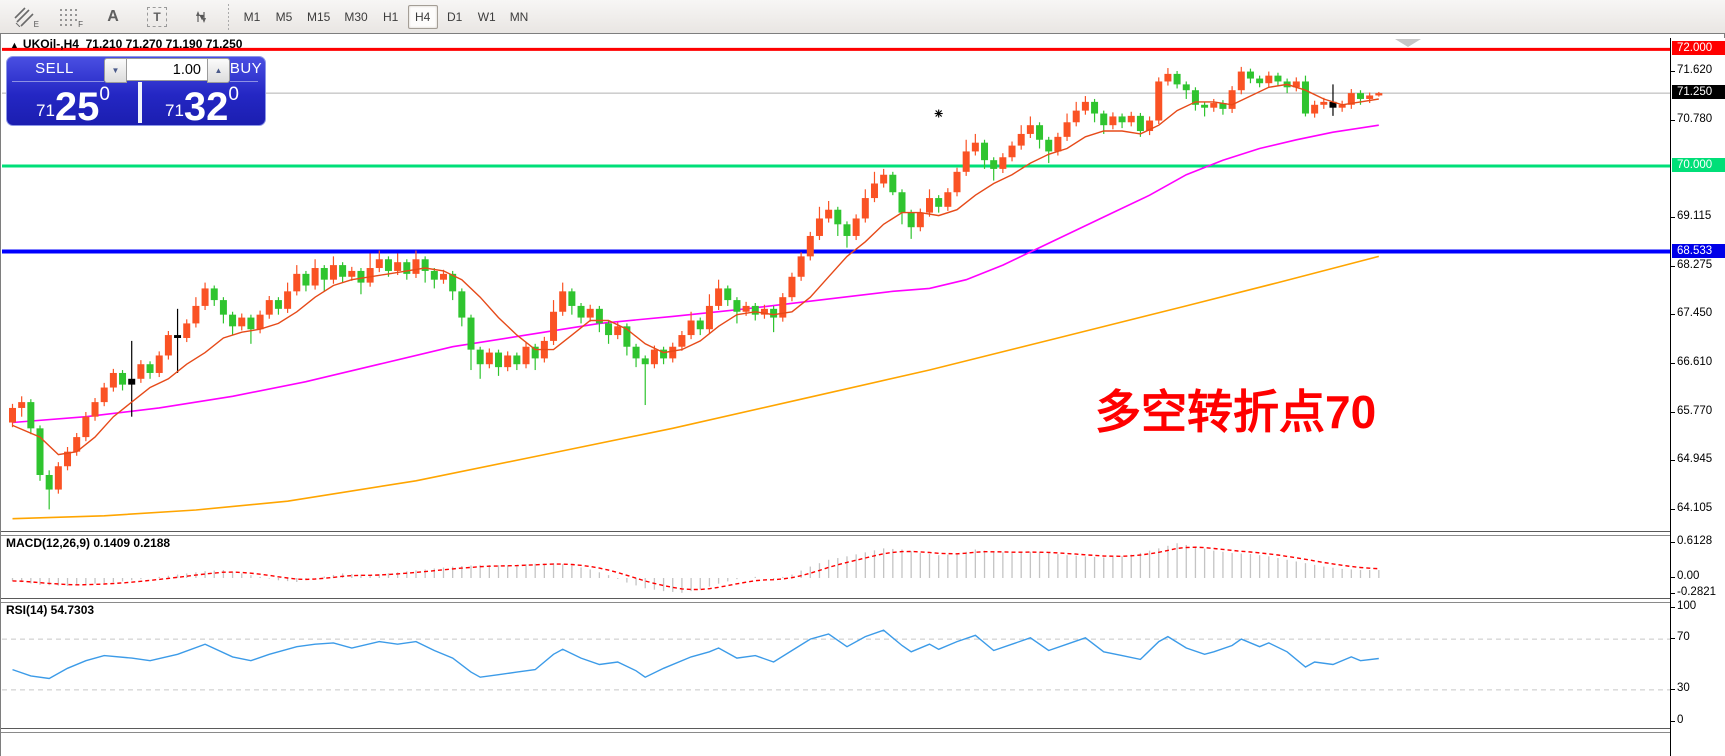  I want to click on sell-price: 71 25 0, so click(73, 104).